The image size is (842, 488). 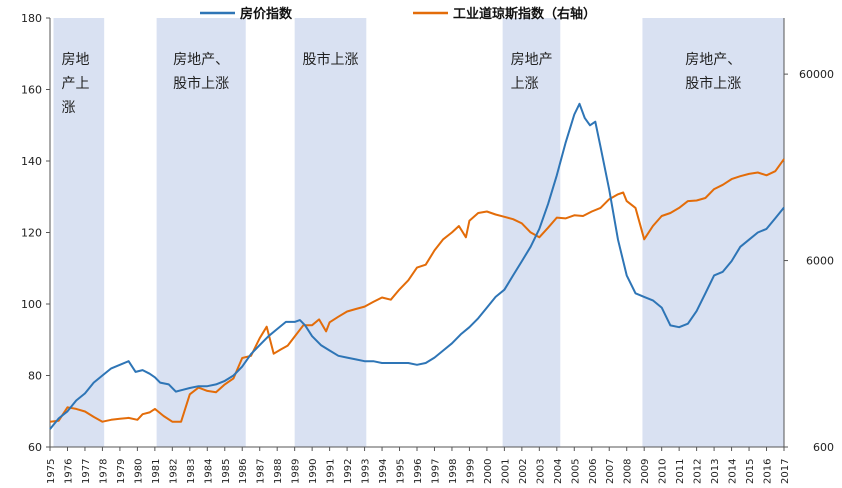 What do you see at coordinates (31, 304) in the screenshot?
I see `left-tick-label: 100` at bounding box center [31, 304].